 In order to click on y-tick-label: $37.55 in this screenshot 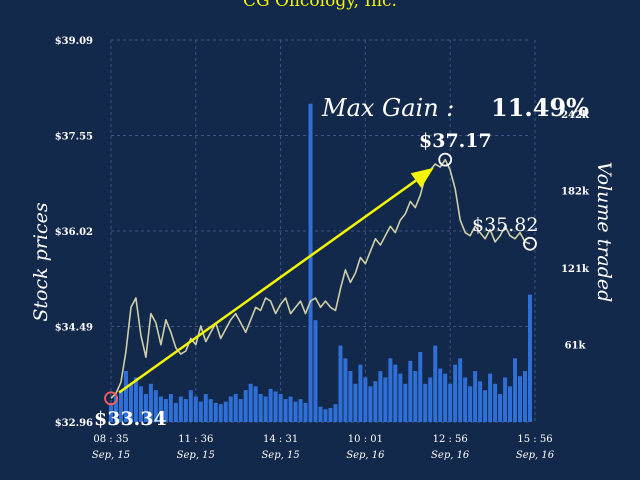, I will do `click(74, 137)`.